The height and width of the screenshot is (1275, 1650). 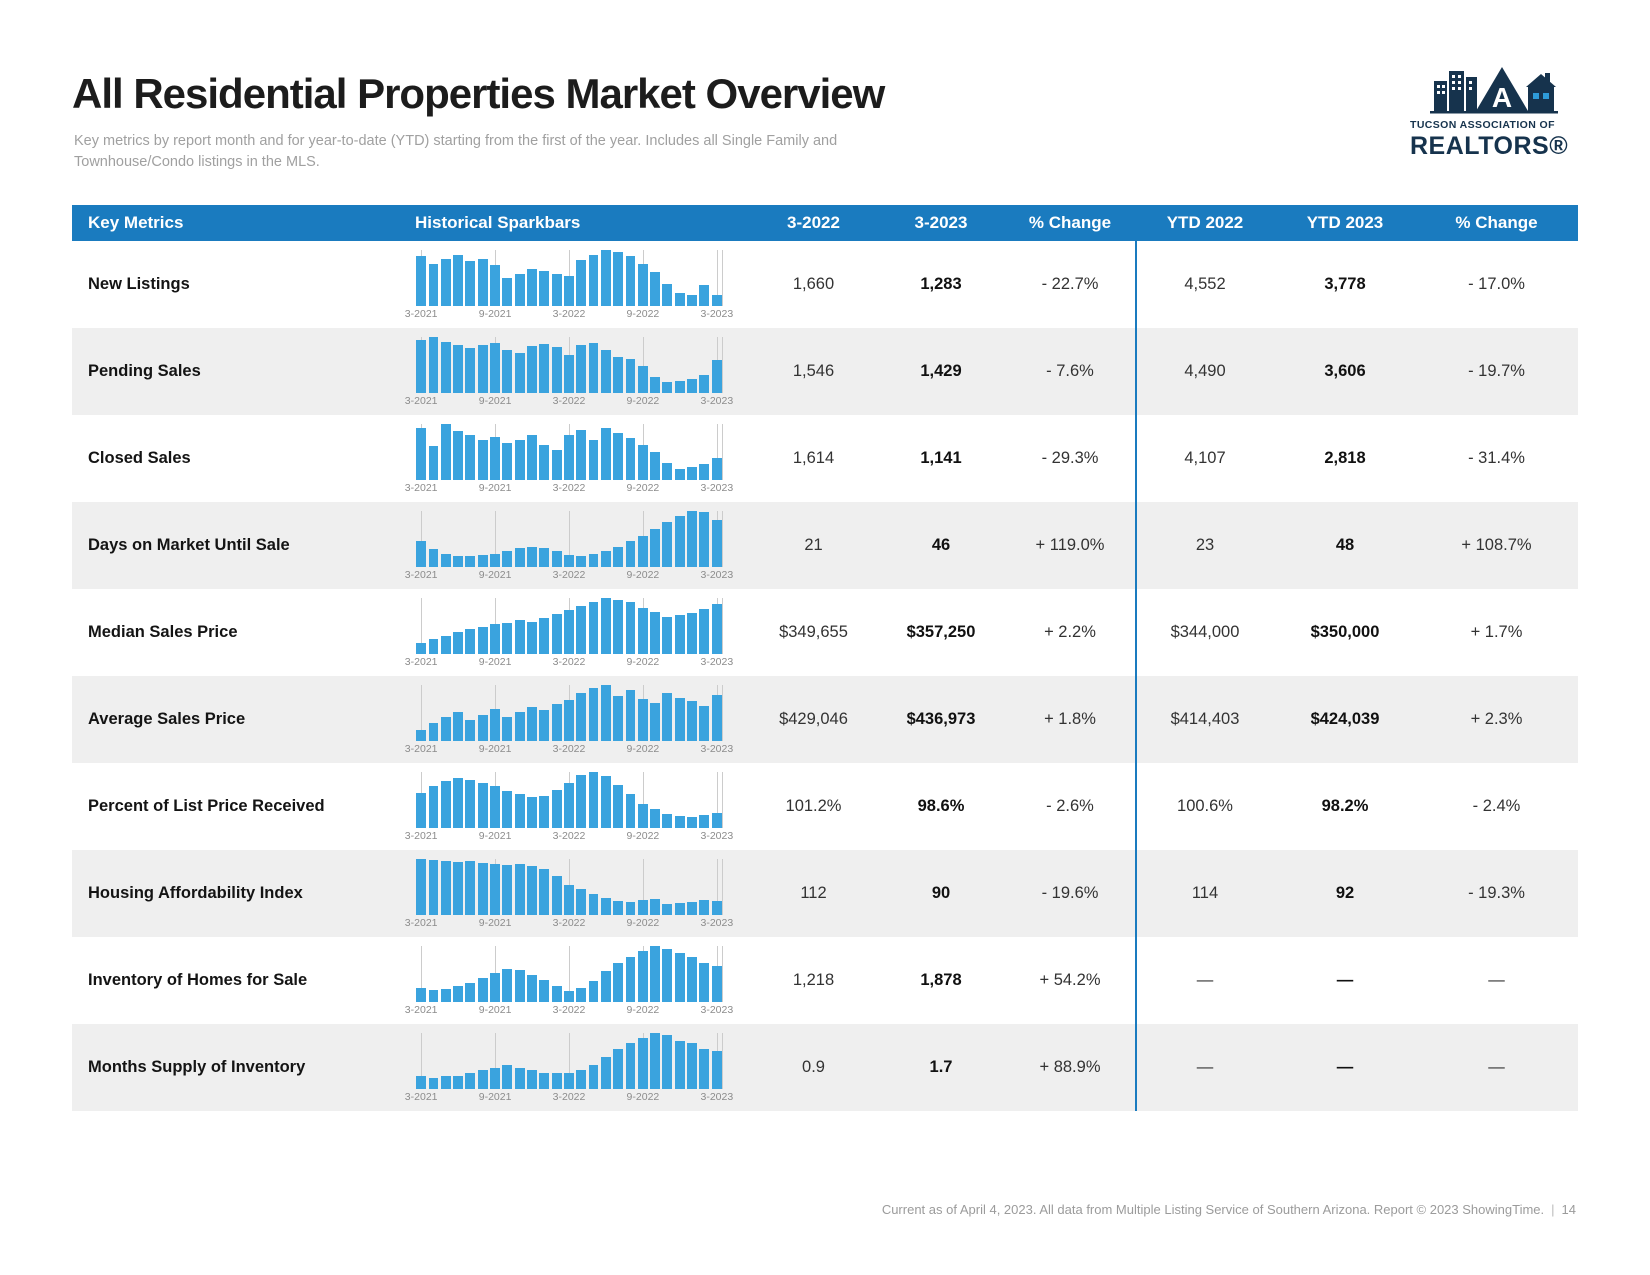 I want to click on value-ytd-pct-change: + 108.7%, so click(x=1496, y=545).